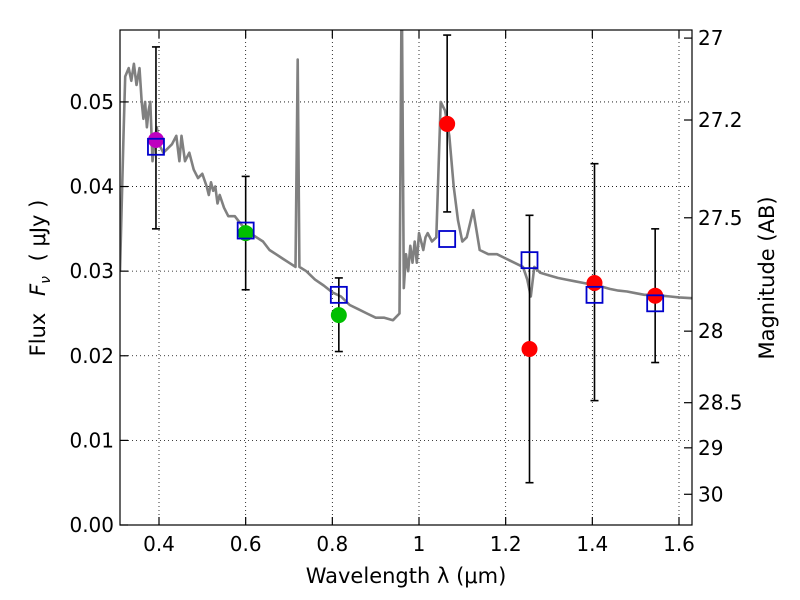 The height and width of the screenshot is (600, 800). Describe the element at coordinates (91, 440) in the screenshot. I see `y-tick-label: 0.01` at that location.